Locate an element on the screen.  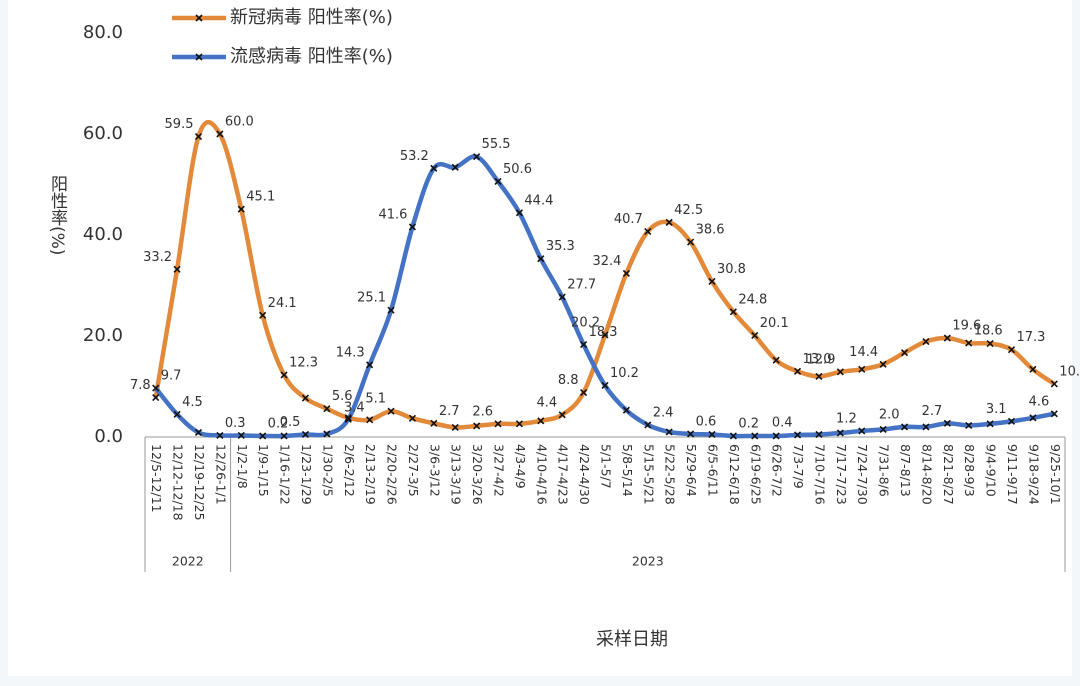
x-tick-label: 4/3-4/9 is located at coordinates (520, 466).